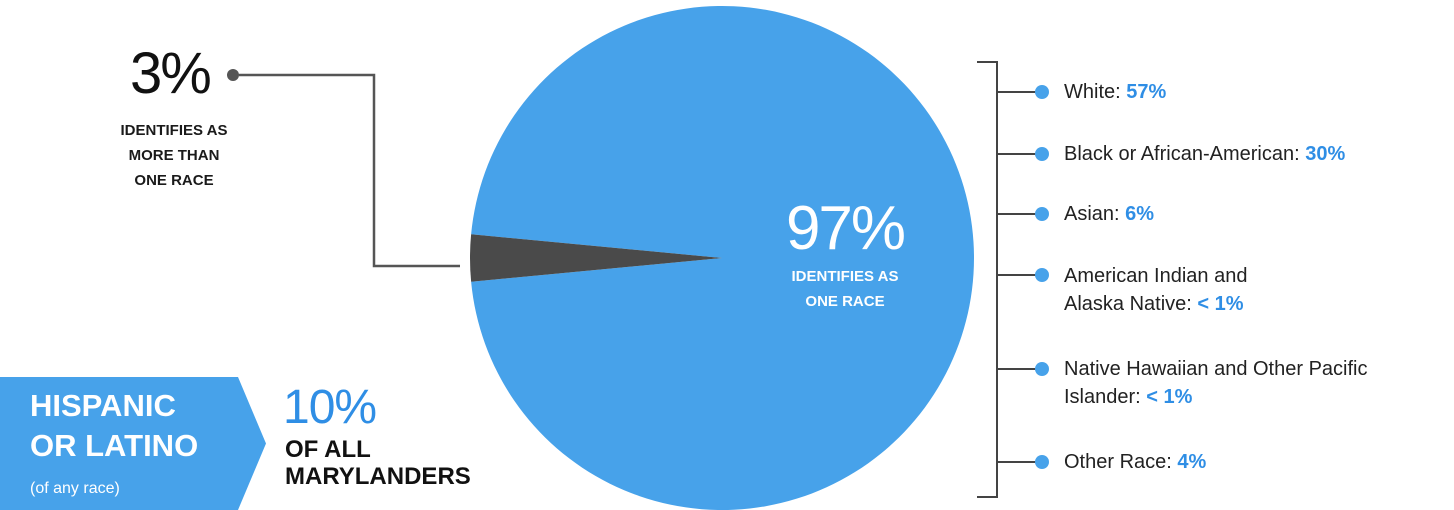 Image resolution: width=1454 pixels, height=510 pixels. Describe the element at coordinates (343, 168) in the screenshot. I see `callout-connector` at that location.